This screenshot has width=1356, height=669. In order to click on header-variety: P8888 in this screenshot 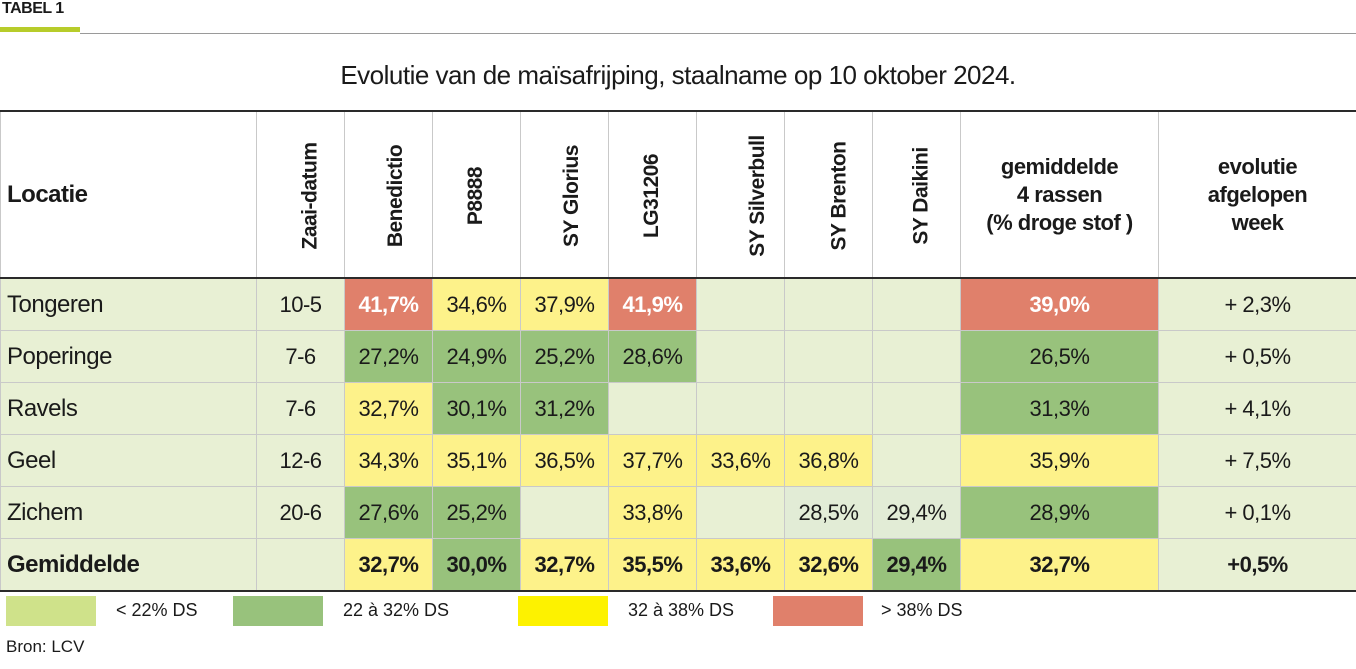, I will do `click(476, 194)`.